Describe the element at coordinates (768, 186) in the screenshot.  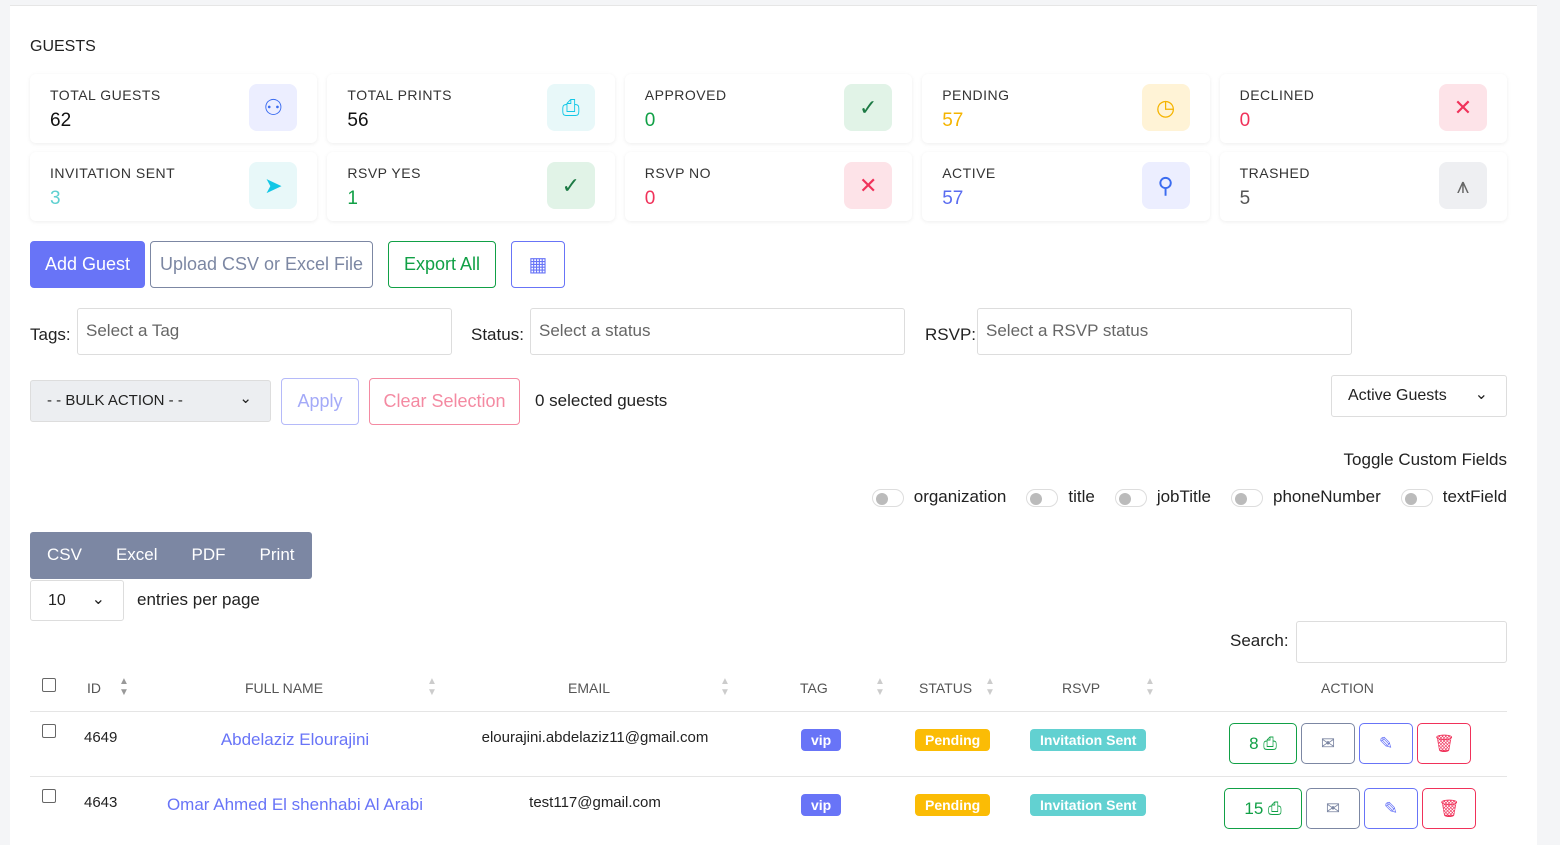
I see `stat-card: RSVP NO 0 ✕` at that location.